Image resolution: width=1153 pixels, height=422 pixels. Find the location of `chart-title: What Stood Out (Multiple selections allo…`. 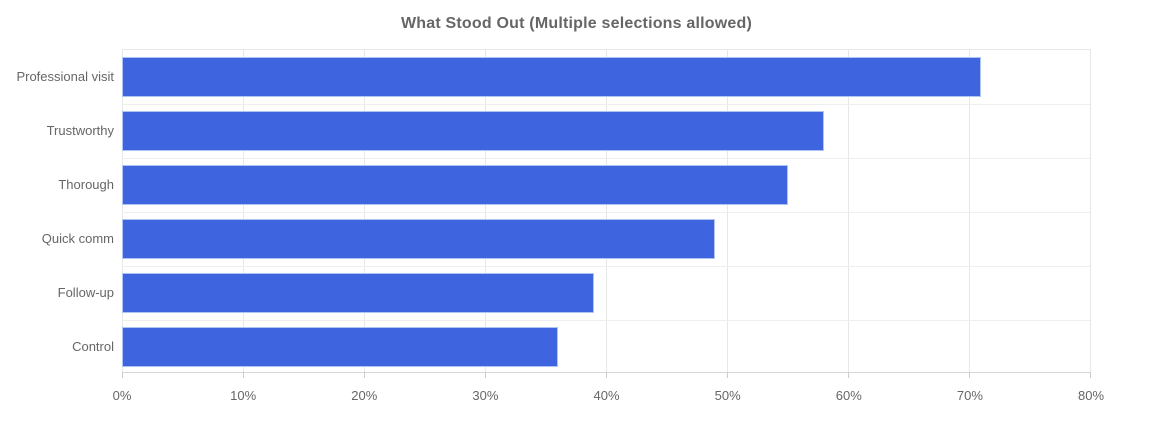

chart-title: What Stood Out (Multiple selections allo… is located at coordinates (576, 23).